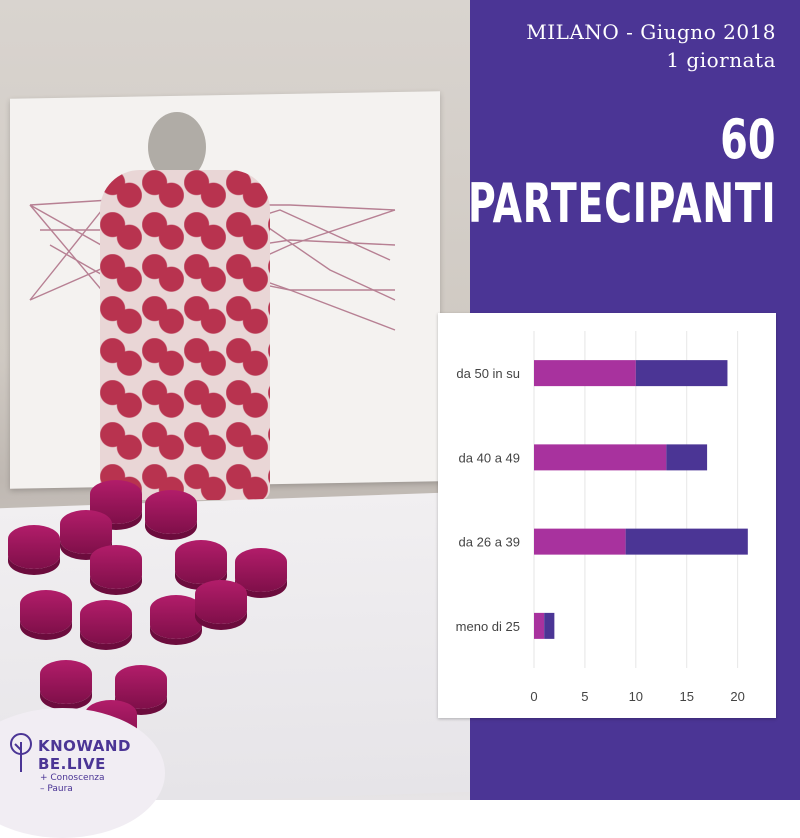 This screenshot has width=800, height=838. What do you see at coordinates (533, 696) in the screenshot?
I see `x-tick-label: 0` at bounding box center [533, 696].